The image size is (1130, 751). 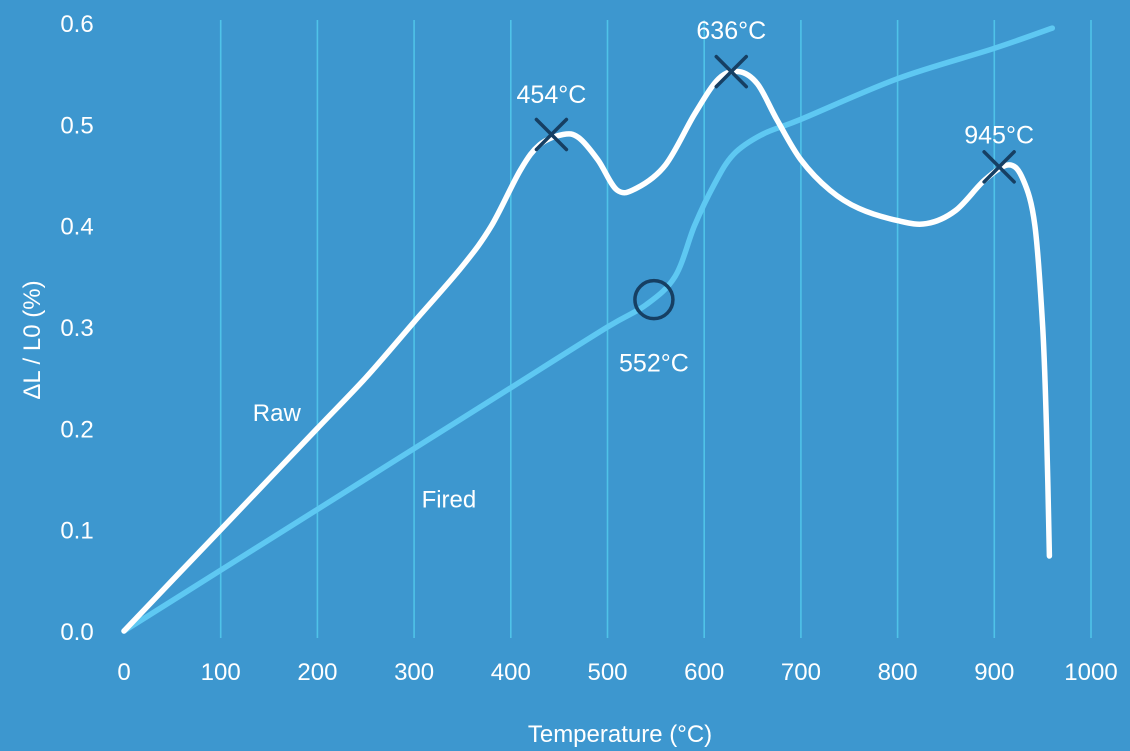 I want to click on series-labels: Raw Fired, so click(x=364, y=456).